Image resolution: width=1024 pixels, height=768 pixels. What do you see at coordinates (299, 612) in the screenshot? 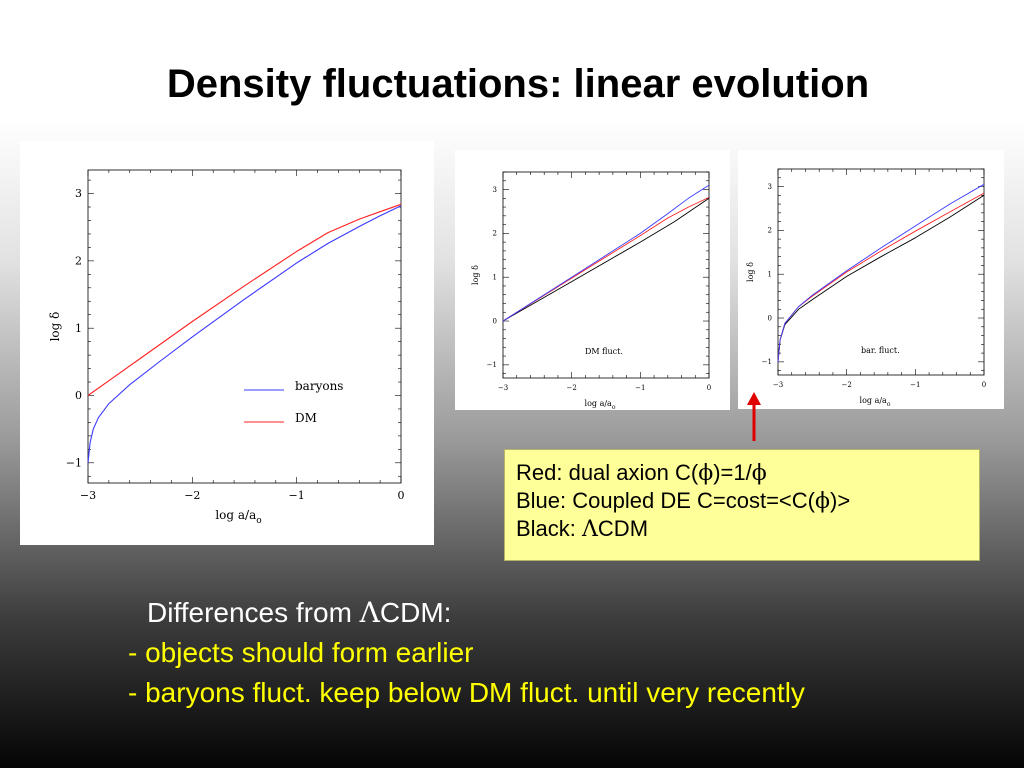
I see `notes-heading: Differences from ΛCDM:` at bounding box center [299, 612].